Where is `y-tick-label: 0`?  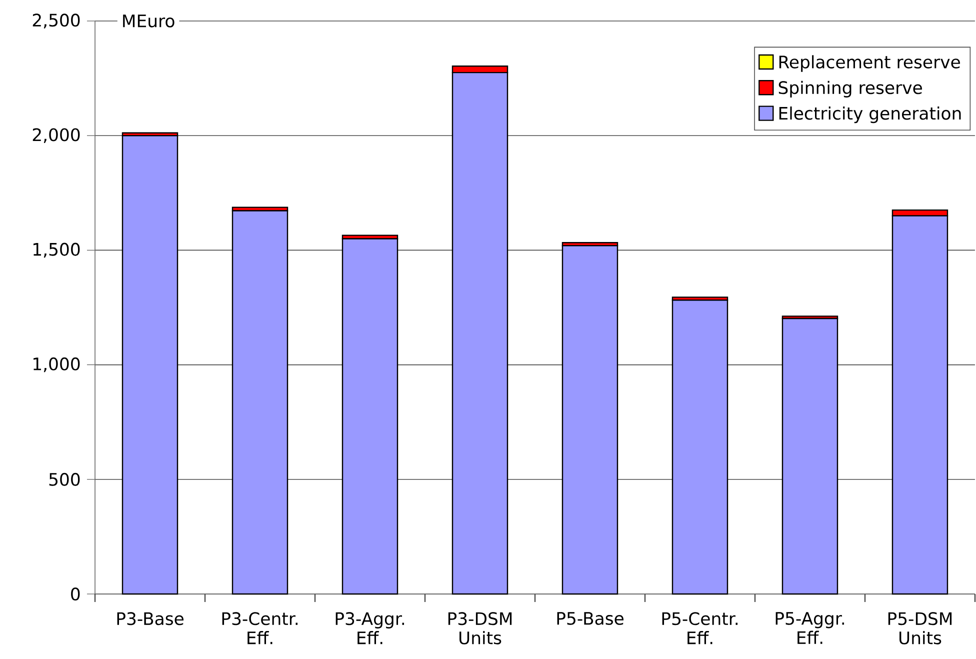
y-tick-label: 0 is located at coordinates (75, 593).